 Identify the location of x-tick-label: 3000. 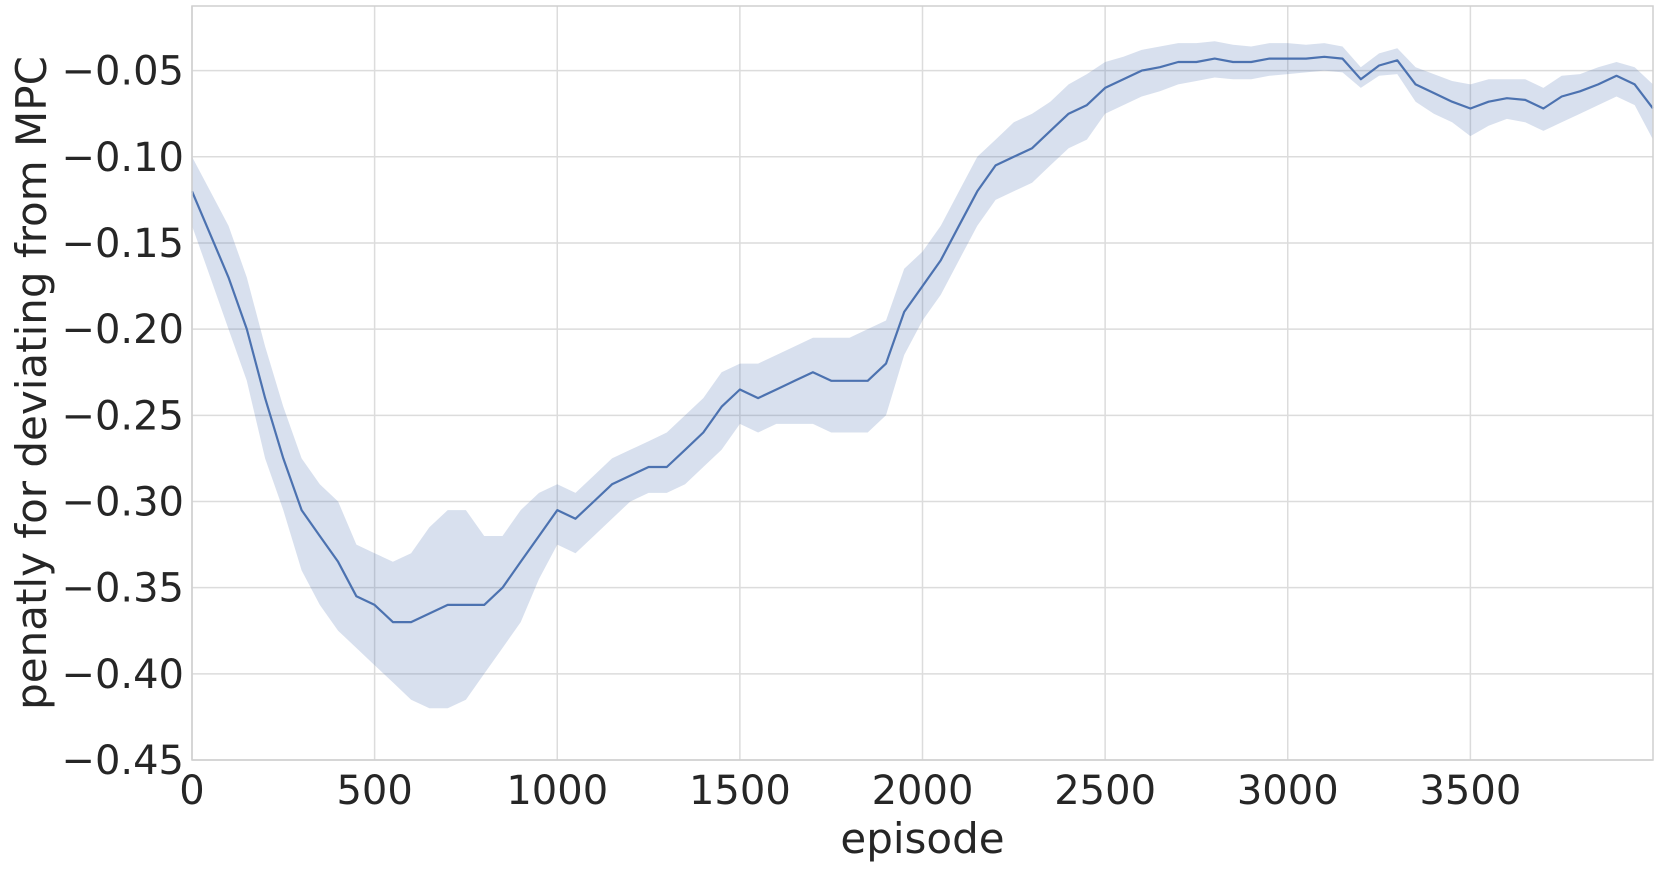
(1288, 791).